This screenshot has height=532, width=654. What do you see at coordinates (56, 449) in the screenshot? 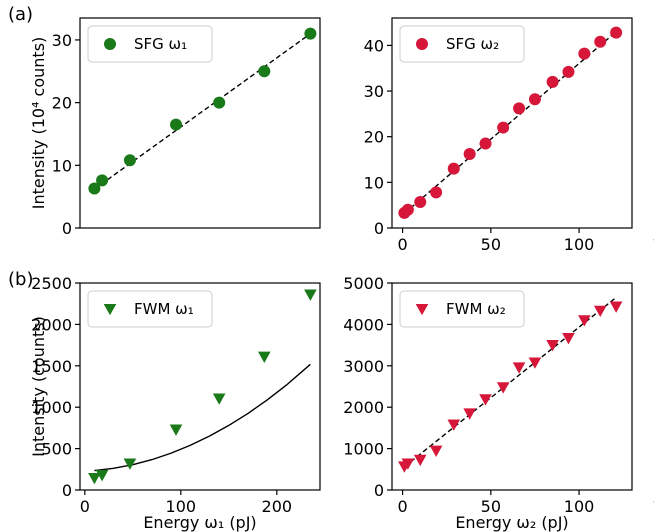
I see `y-tick-label: 500` at bounding box center [56, 449].